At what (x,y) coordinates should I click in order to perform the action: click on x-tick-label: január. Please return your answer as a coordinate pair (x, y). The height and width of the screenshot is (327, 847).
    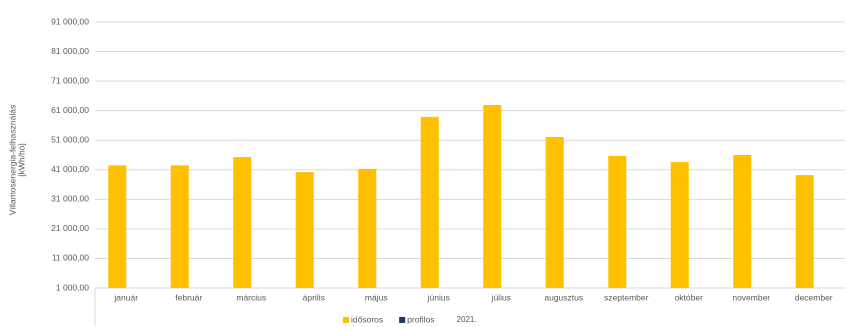
    Looking at the image, I should click on (125, 297).